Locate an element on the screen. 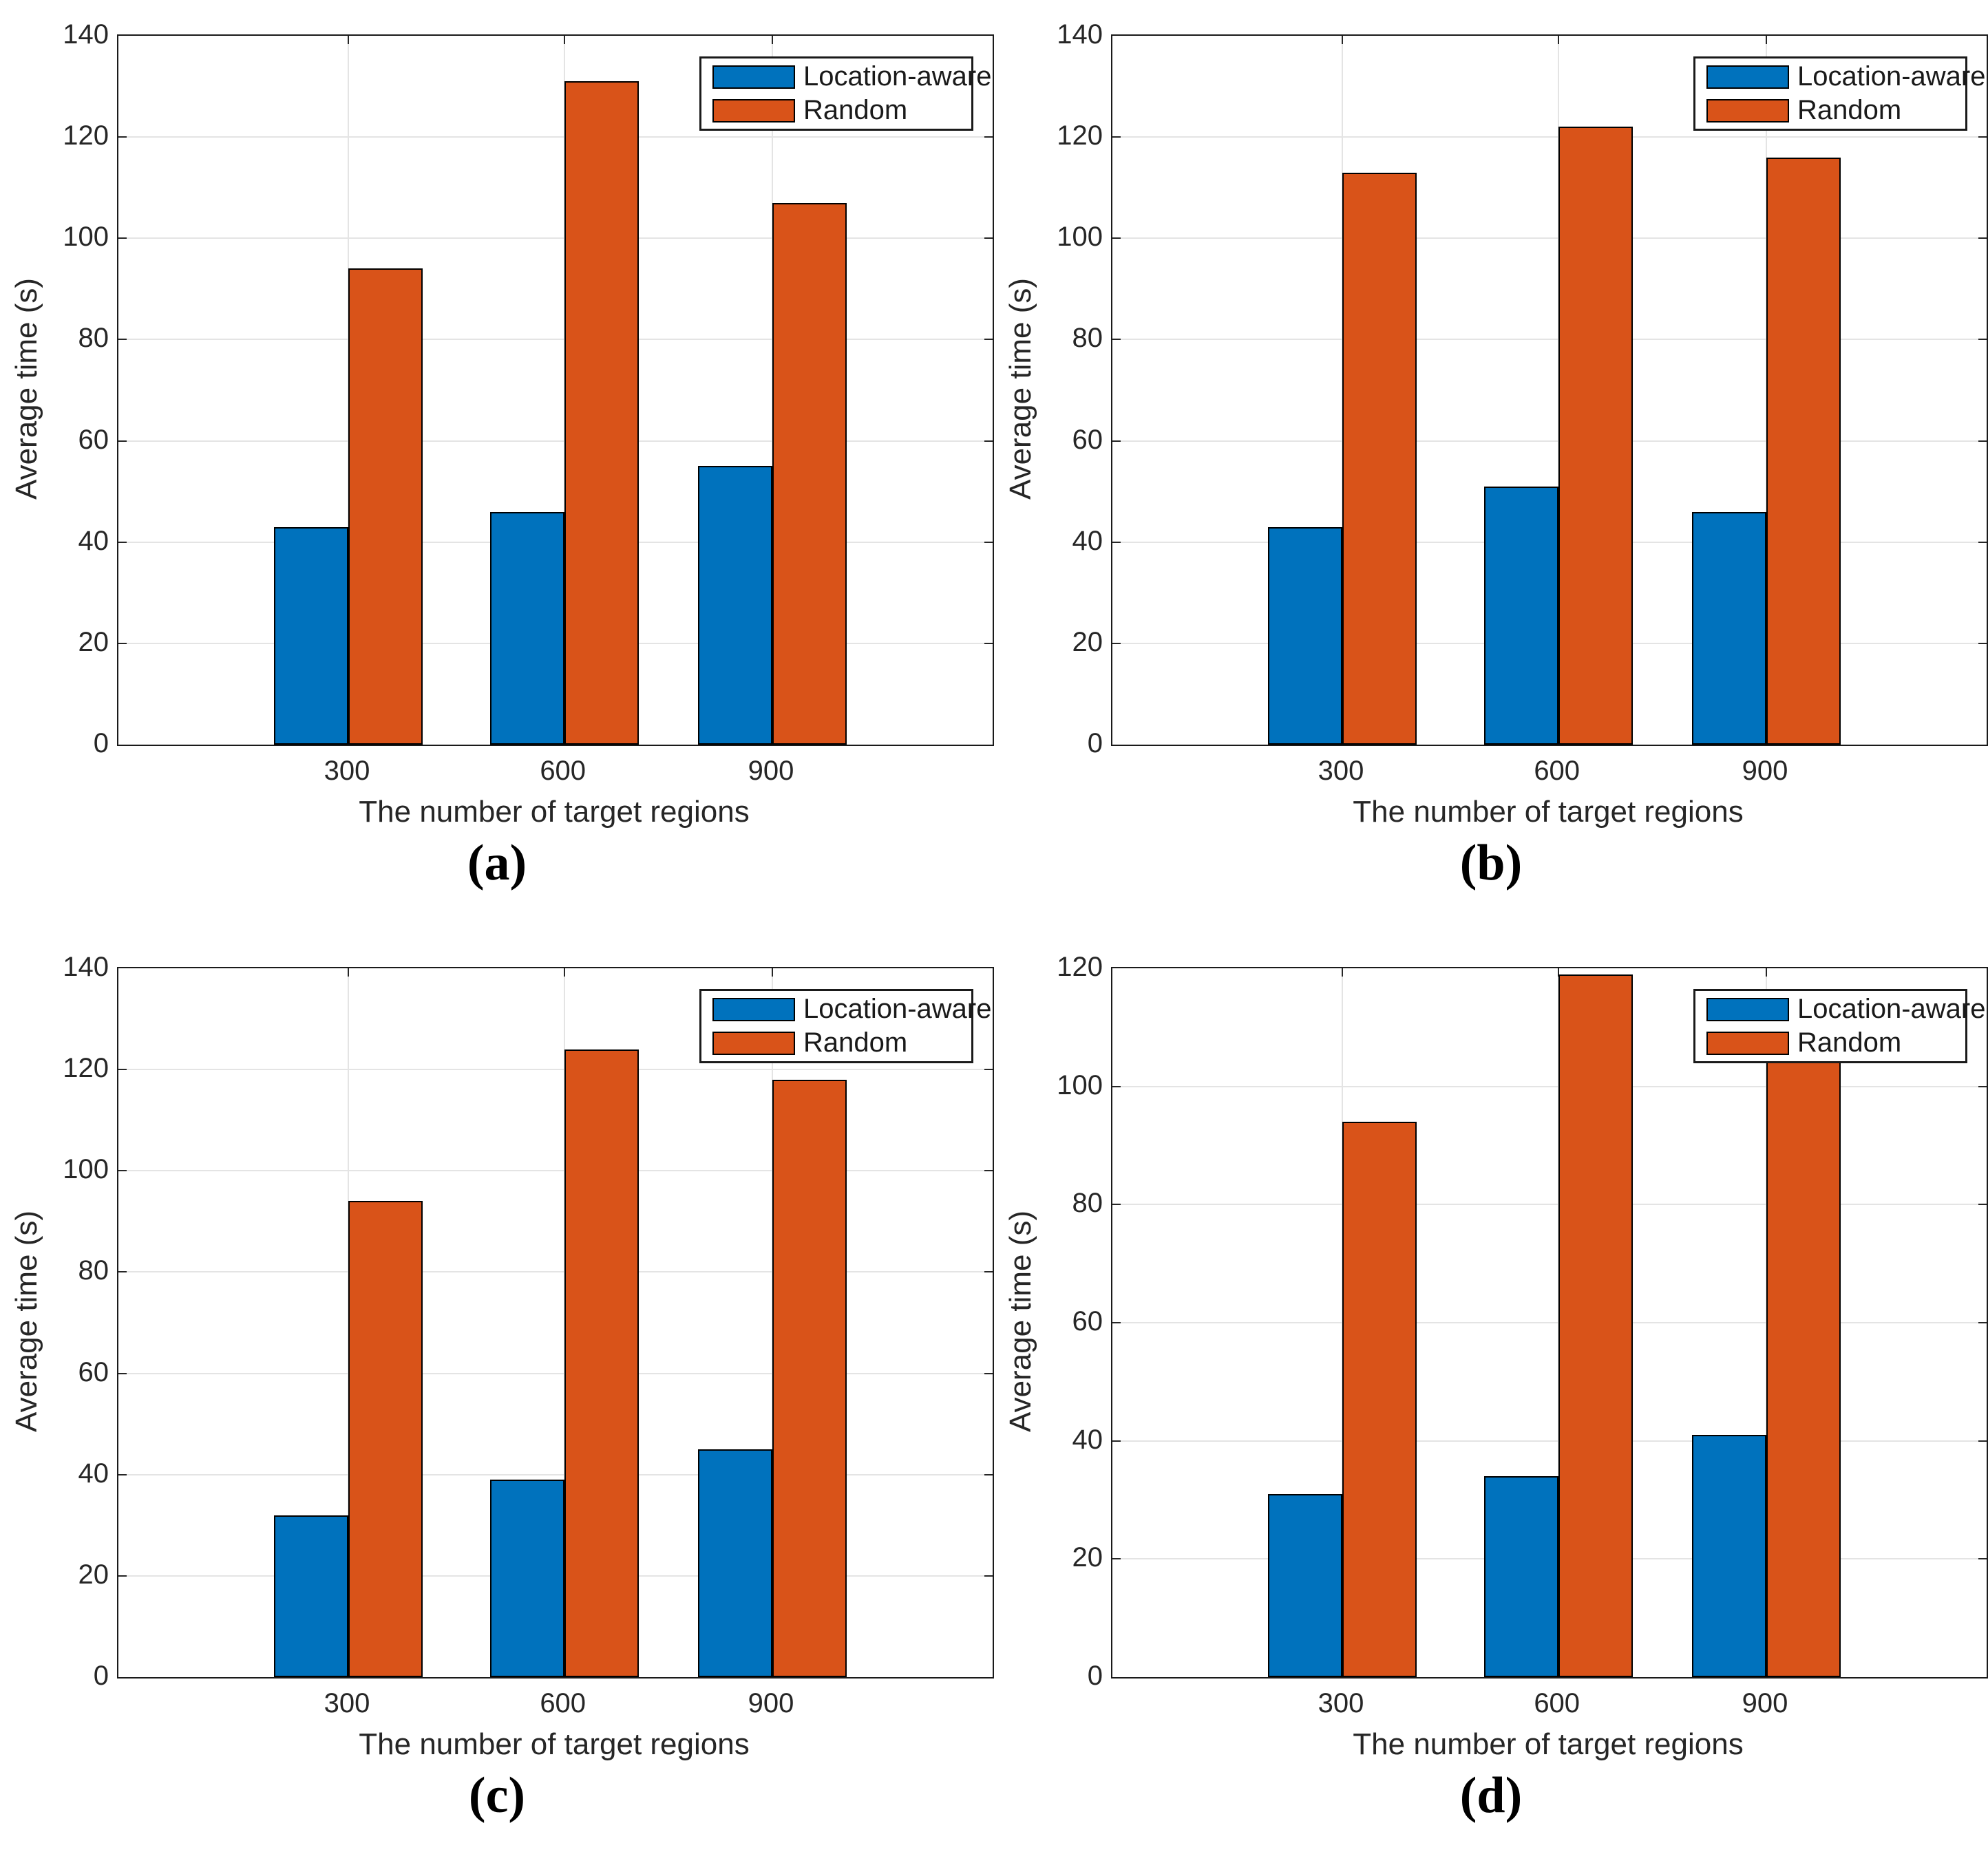 This screenshot has width=1988, height=1865. y-tick-label: 40 is located at coordinates (93, 540).